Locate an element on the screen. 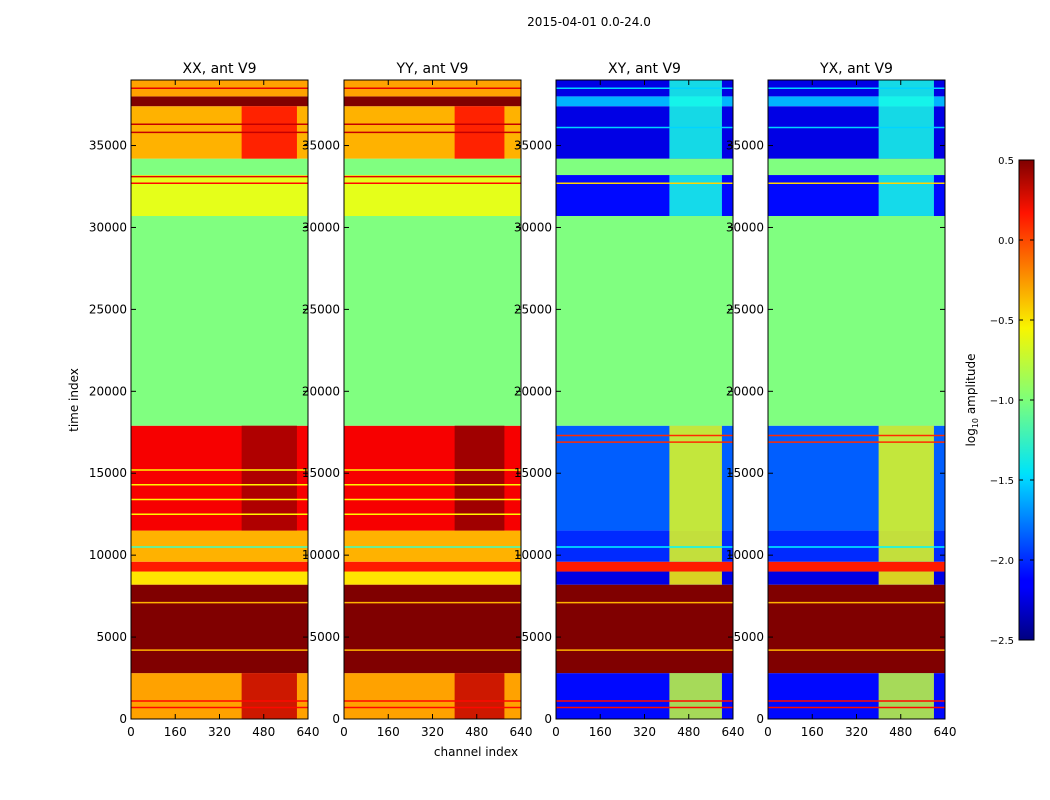 The width and height of the screenshot is (1050, 800). colorbar-tick-label: 0.0 is located at coordinates (1006, 241).